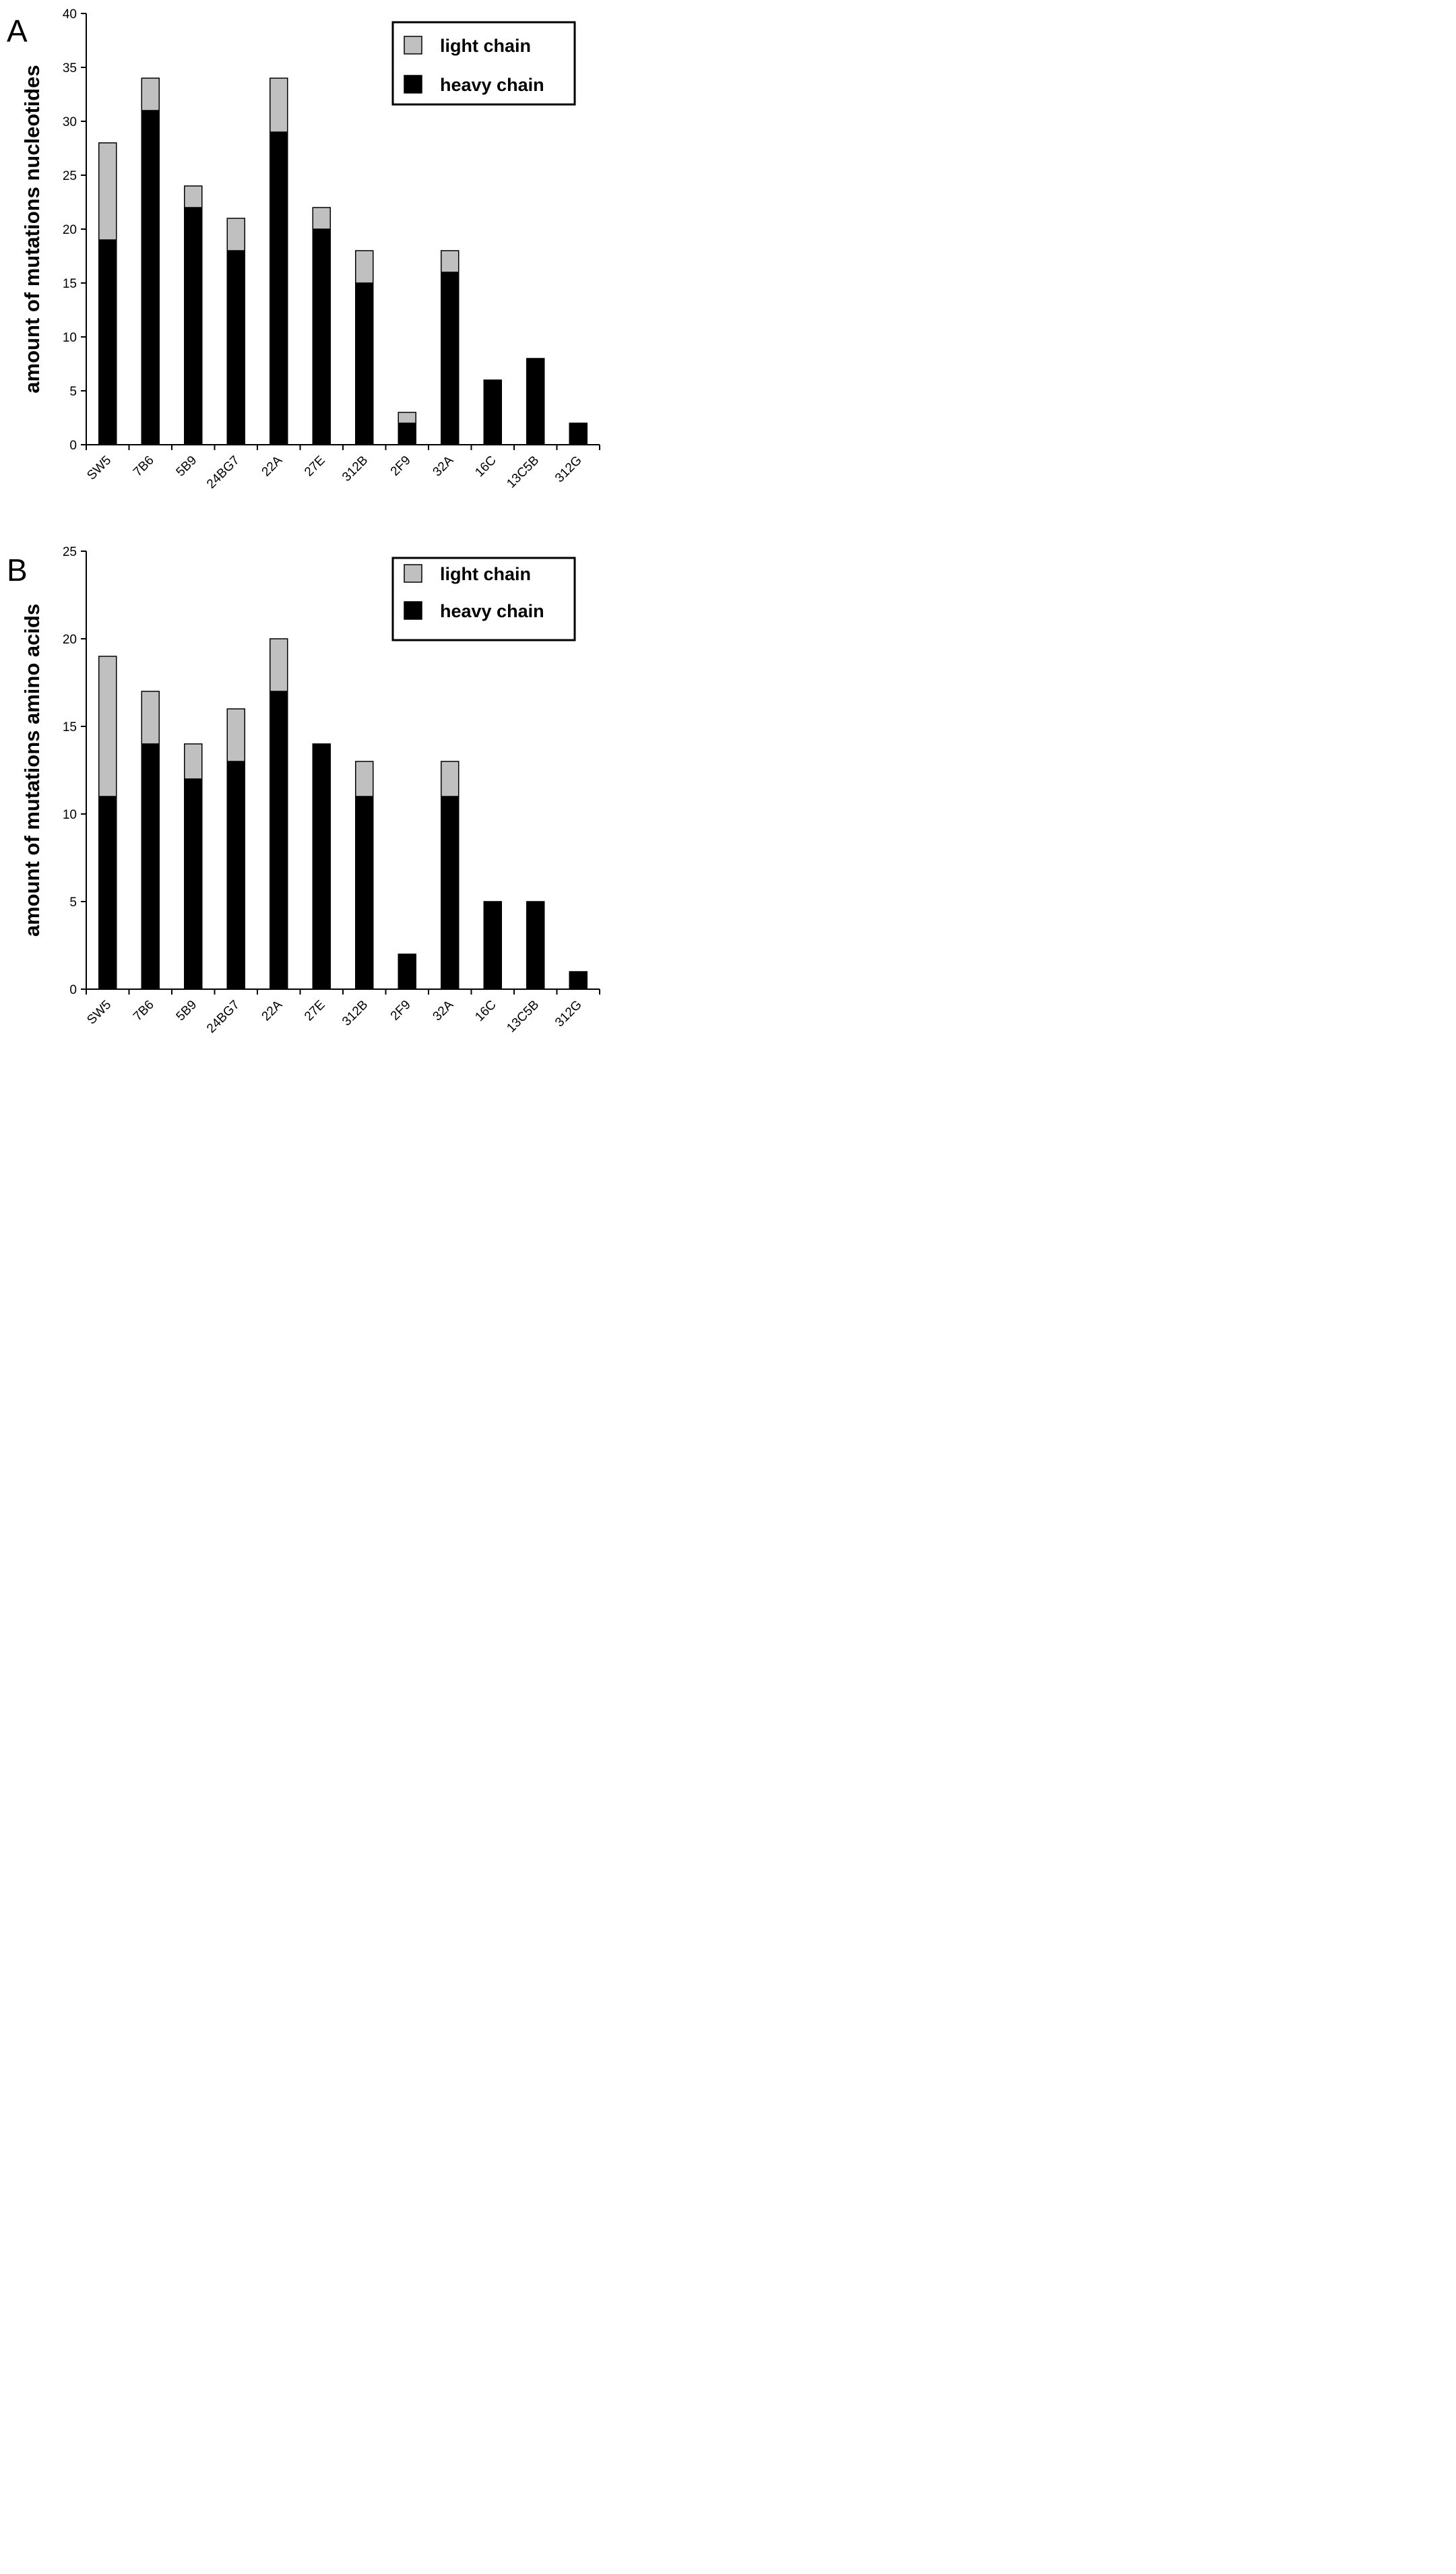  What do you see at coordinates (70, 14) in the screenshot?
I see `y-tick-label: 40` at bounding box center [70, 14].